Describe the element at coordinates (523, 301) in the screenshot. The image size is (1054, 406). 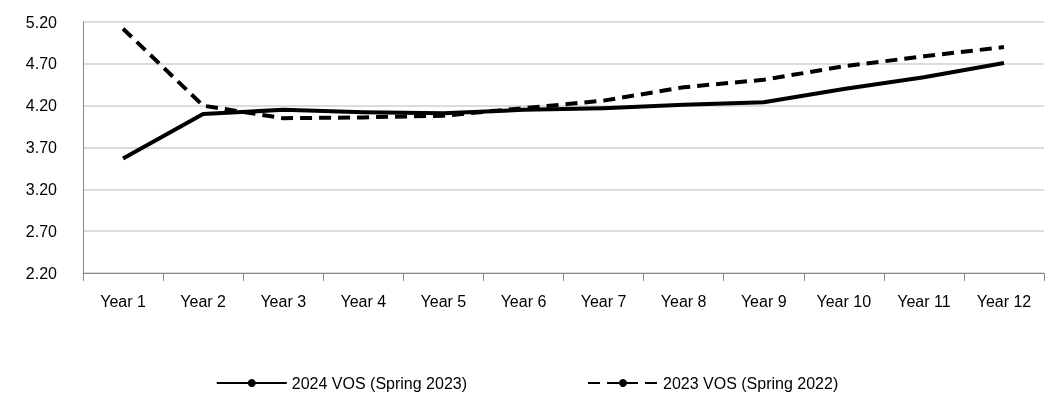
I see `x-tick-label: Year 6` at that location.